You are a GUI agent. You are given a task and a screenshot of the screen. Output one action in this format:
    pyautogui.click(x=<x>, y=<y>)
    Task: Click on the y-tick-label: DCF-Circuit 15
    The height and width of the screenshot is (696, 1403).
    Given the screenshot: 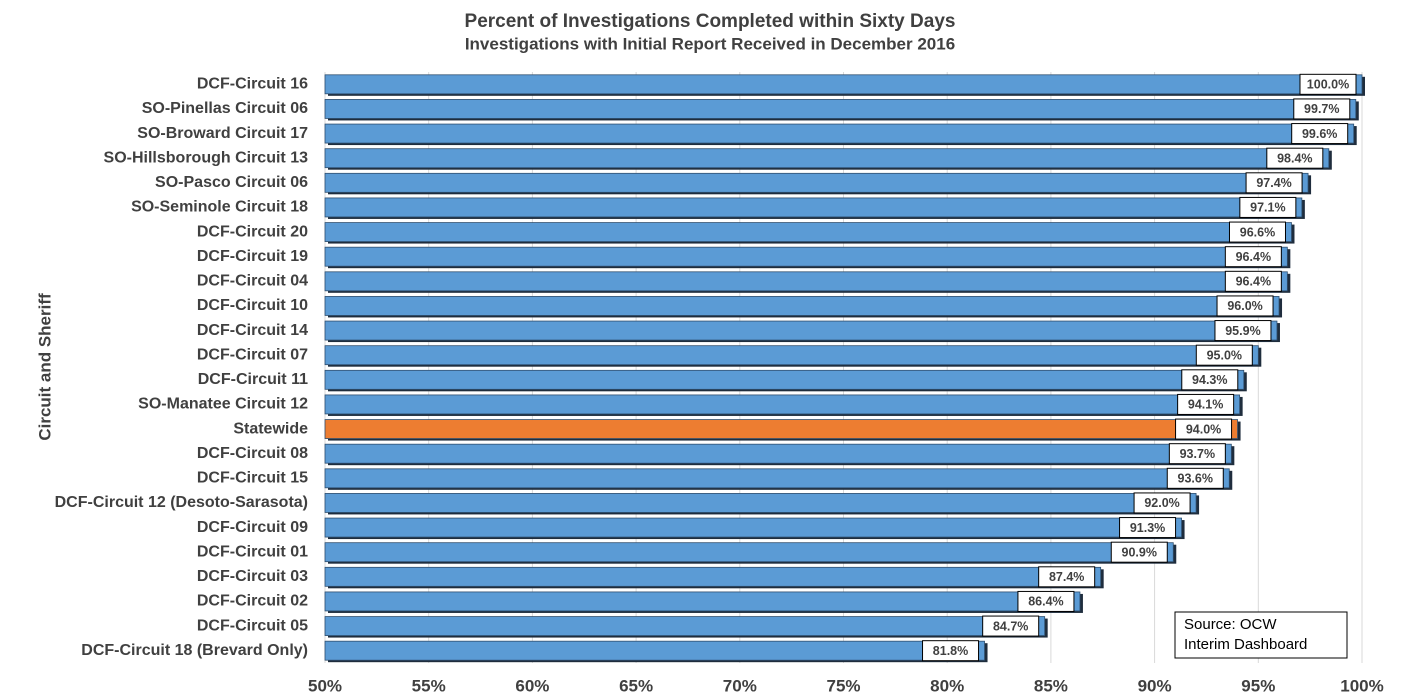 What is the action you would take?
    pyautogui.click(x=252, y=478)
    